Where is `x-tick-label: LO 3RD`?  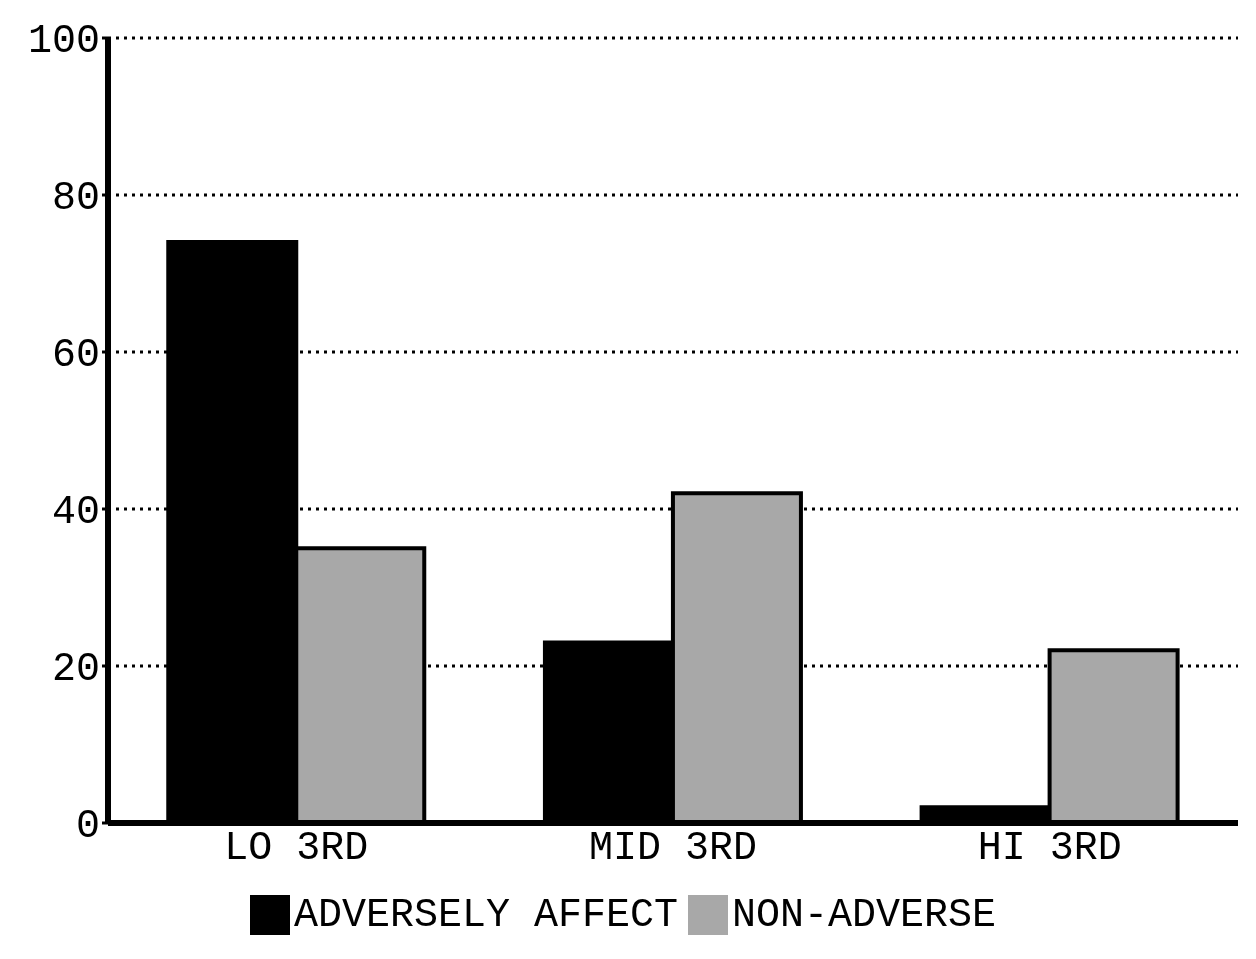
x-tick-label: LO 3RD is located at coordinates (296, 849).